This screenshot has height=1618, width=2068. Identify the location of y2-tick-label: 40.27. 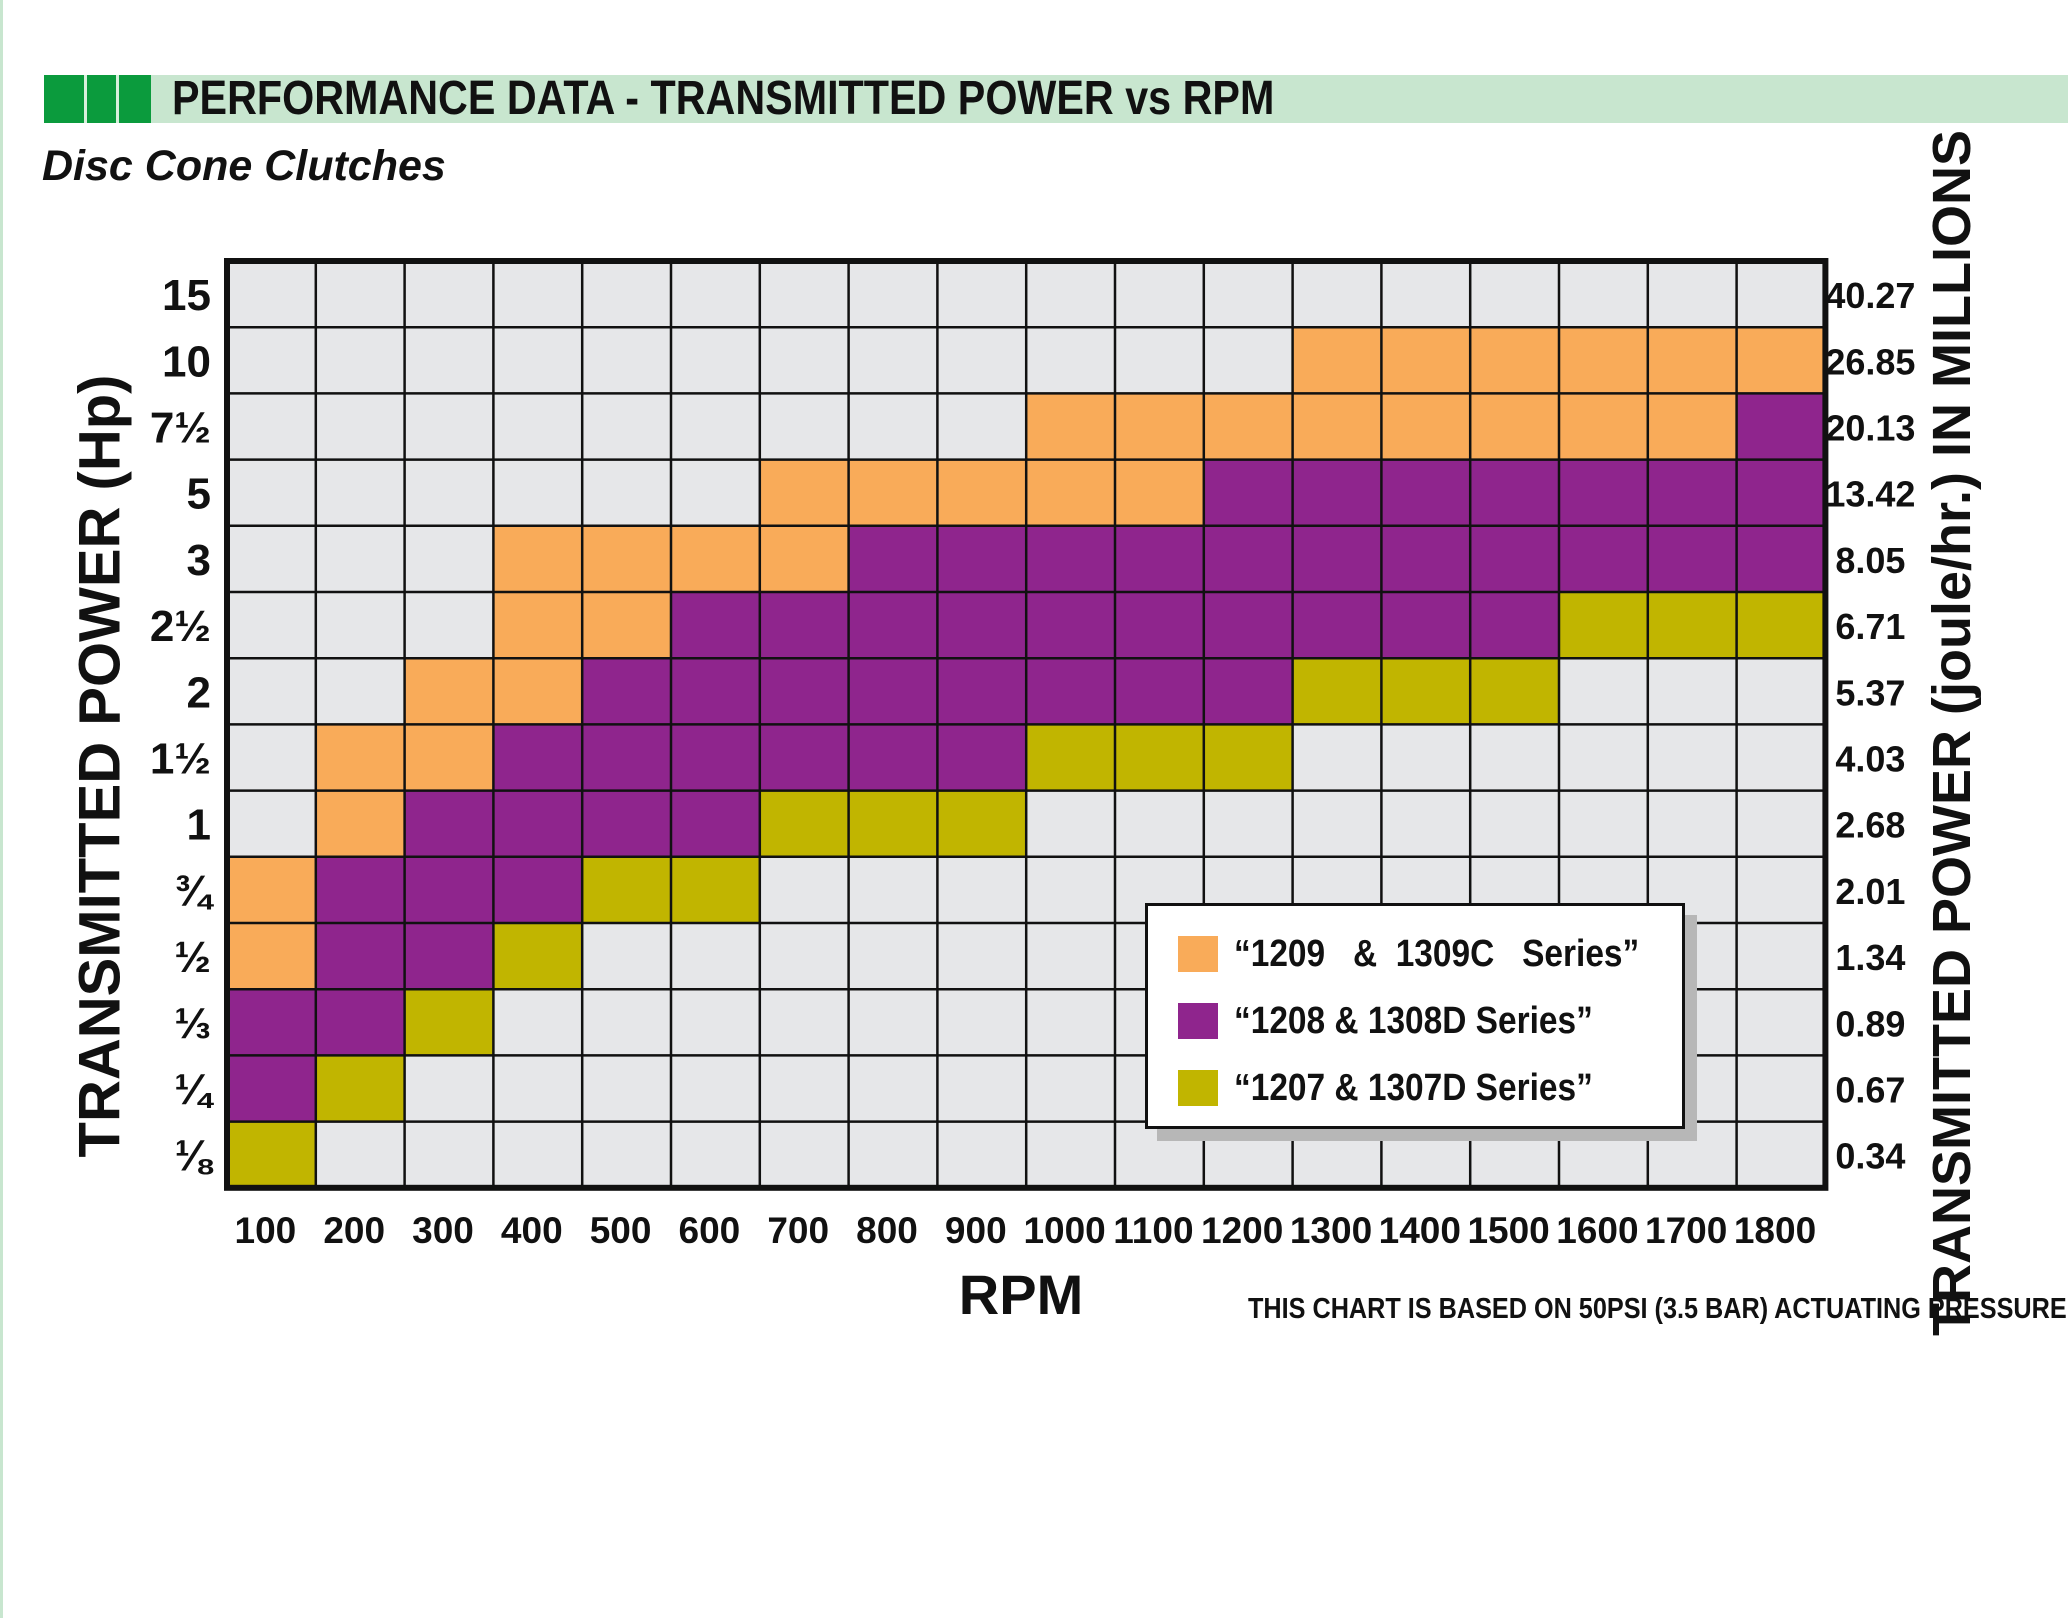
(1870, 295).